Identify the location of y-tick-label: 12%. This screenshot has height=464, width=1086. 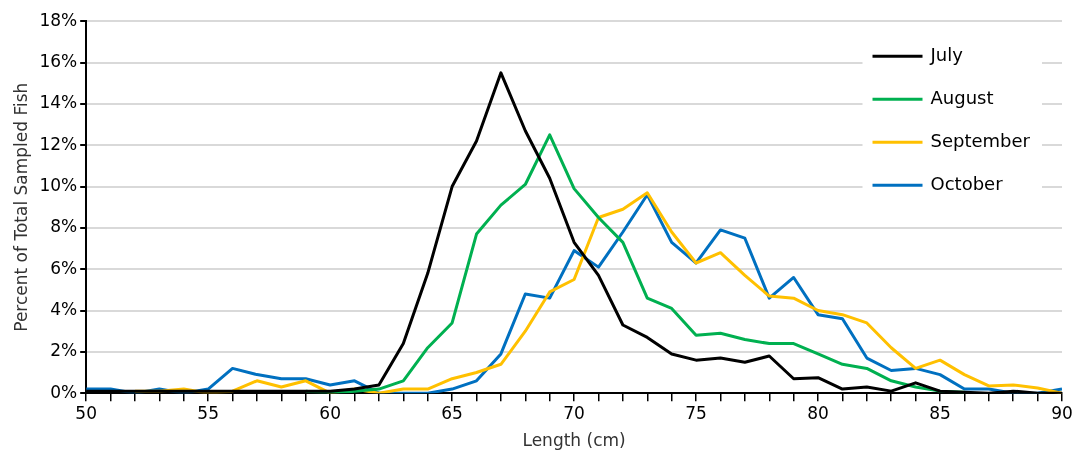
(58, 143).